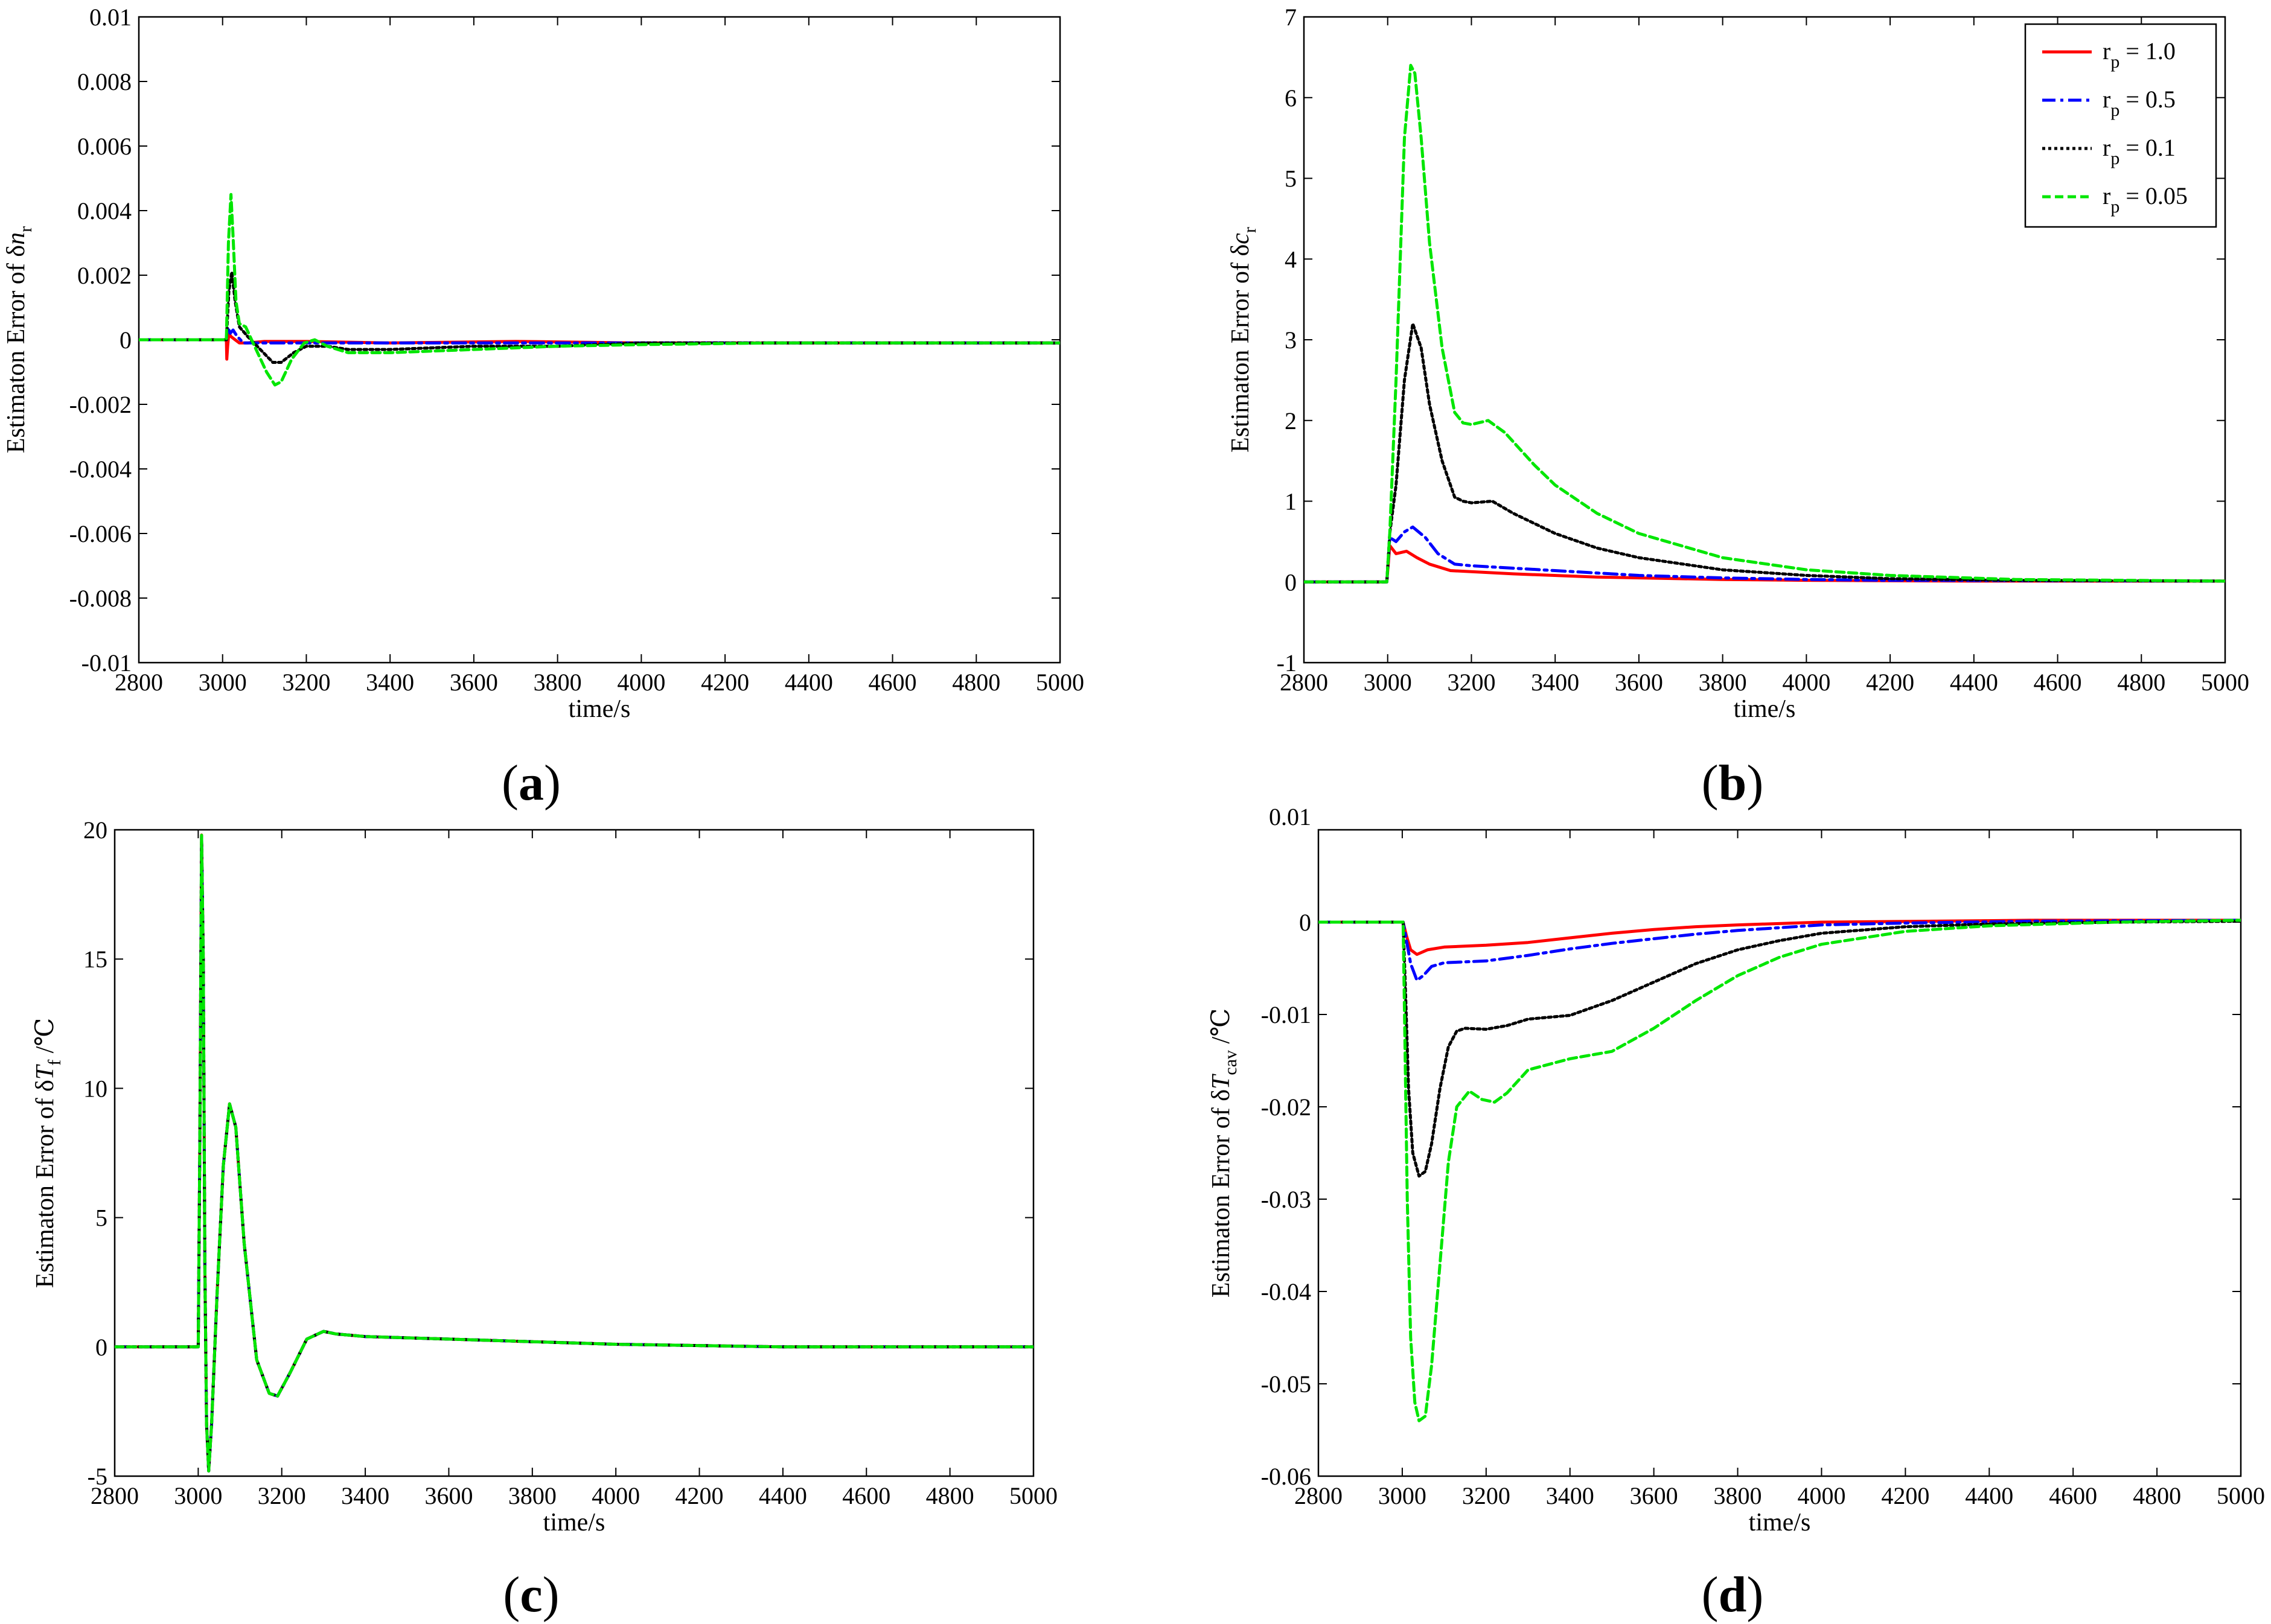 The width and height of the screenshot is (2271, 1624). I want to click on y-tick-label: 10, so click(95, 1088).